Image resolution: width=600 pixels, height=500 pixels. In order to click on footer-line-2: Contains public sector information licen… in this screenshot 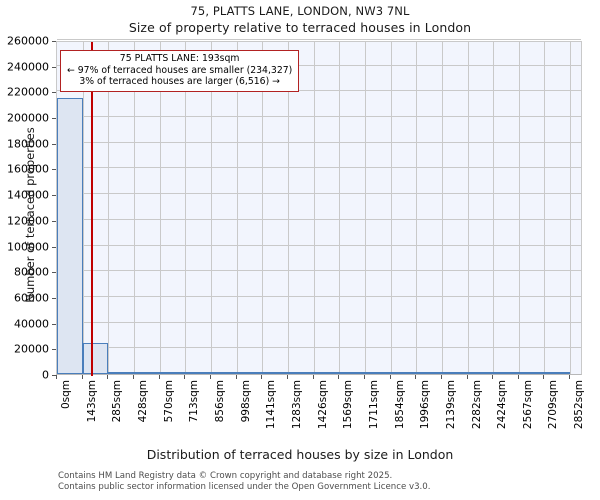, I will do `click(244, 486)`.